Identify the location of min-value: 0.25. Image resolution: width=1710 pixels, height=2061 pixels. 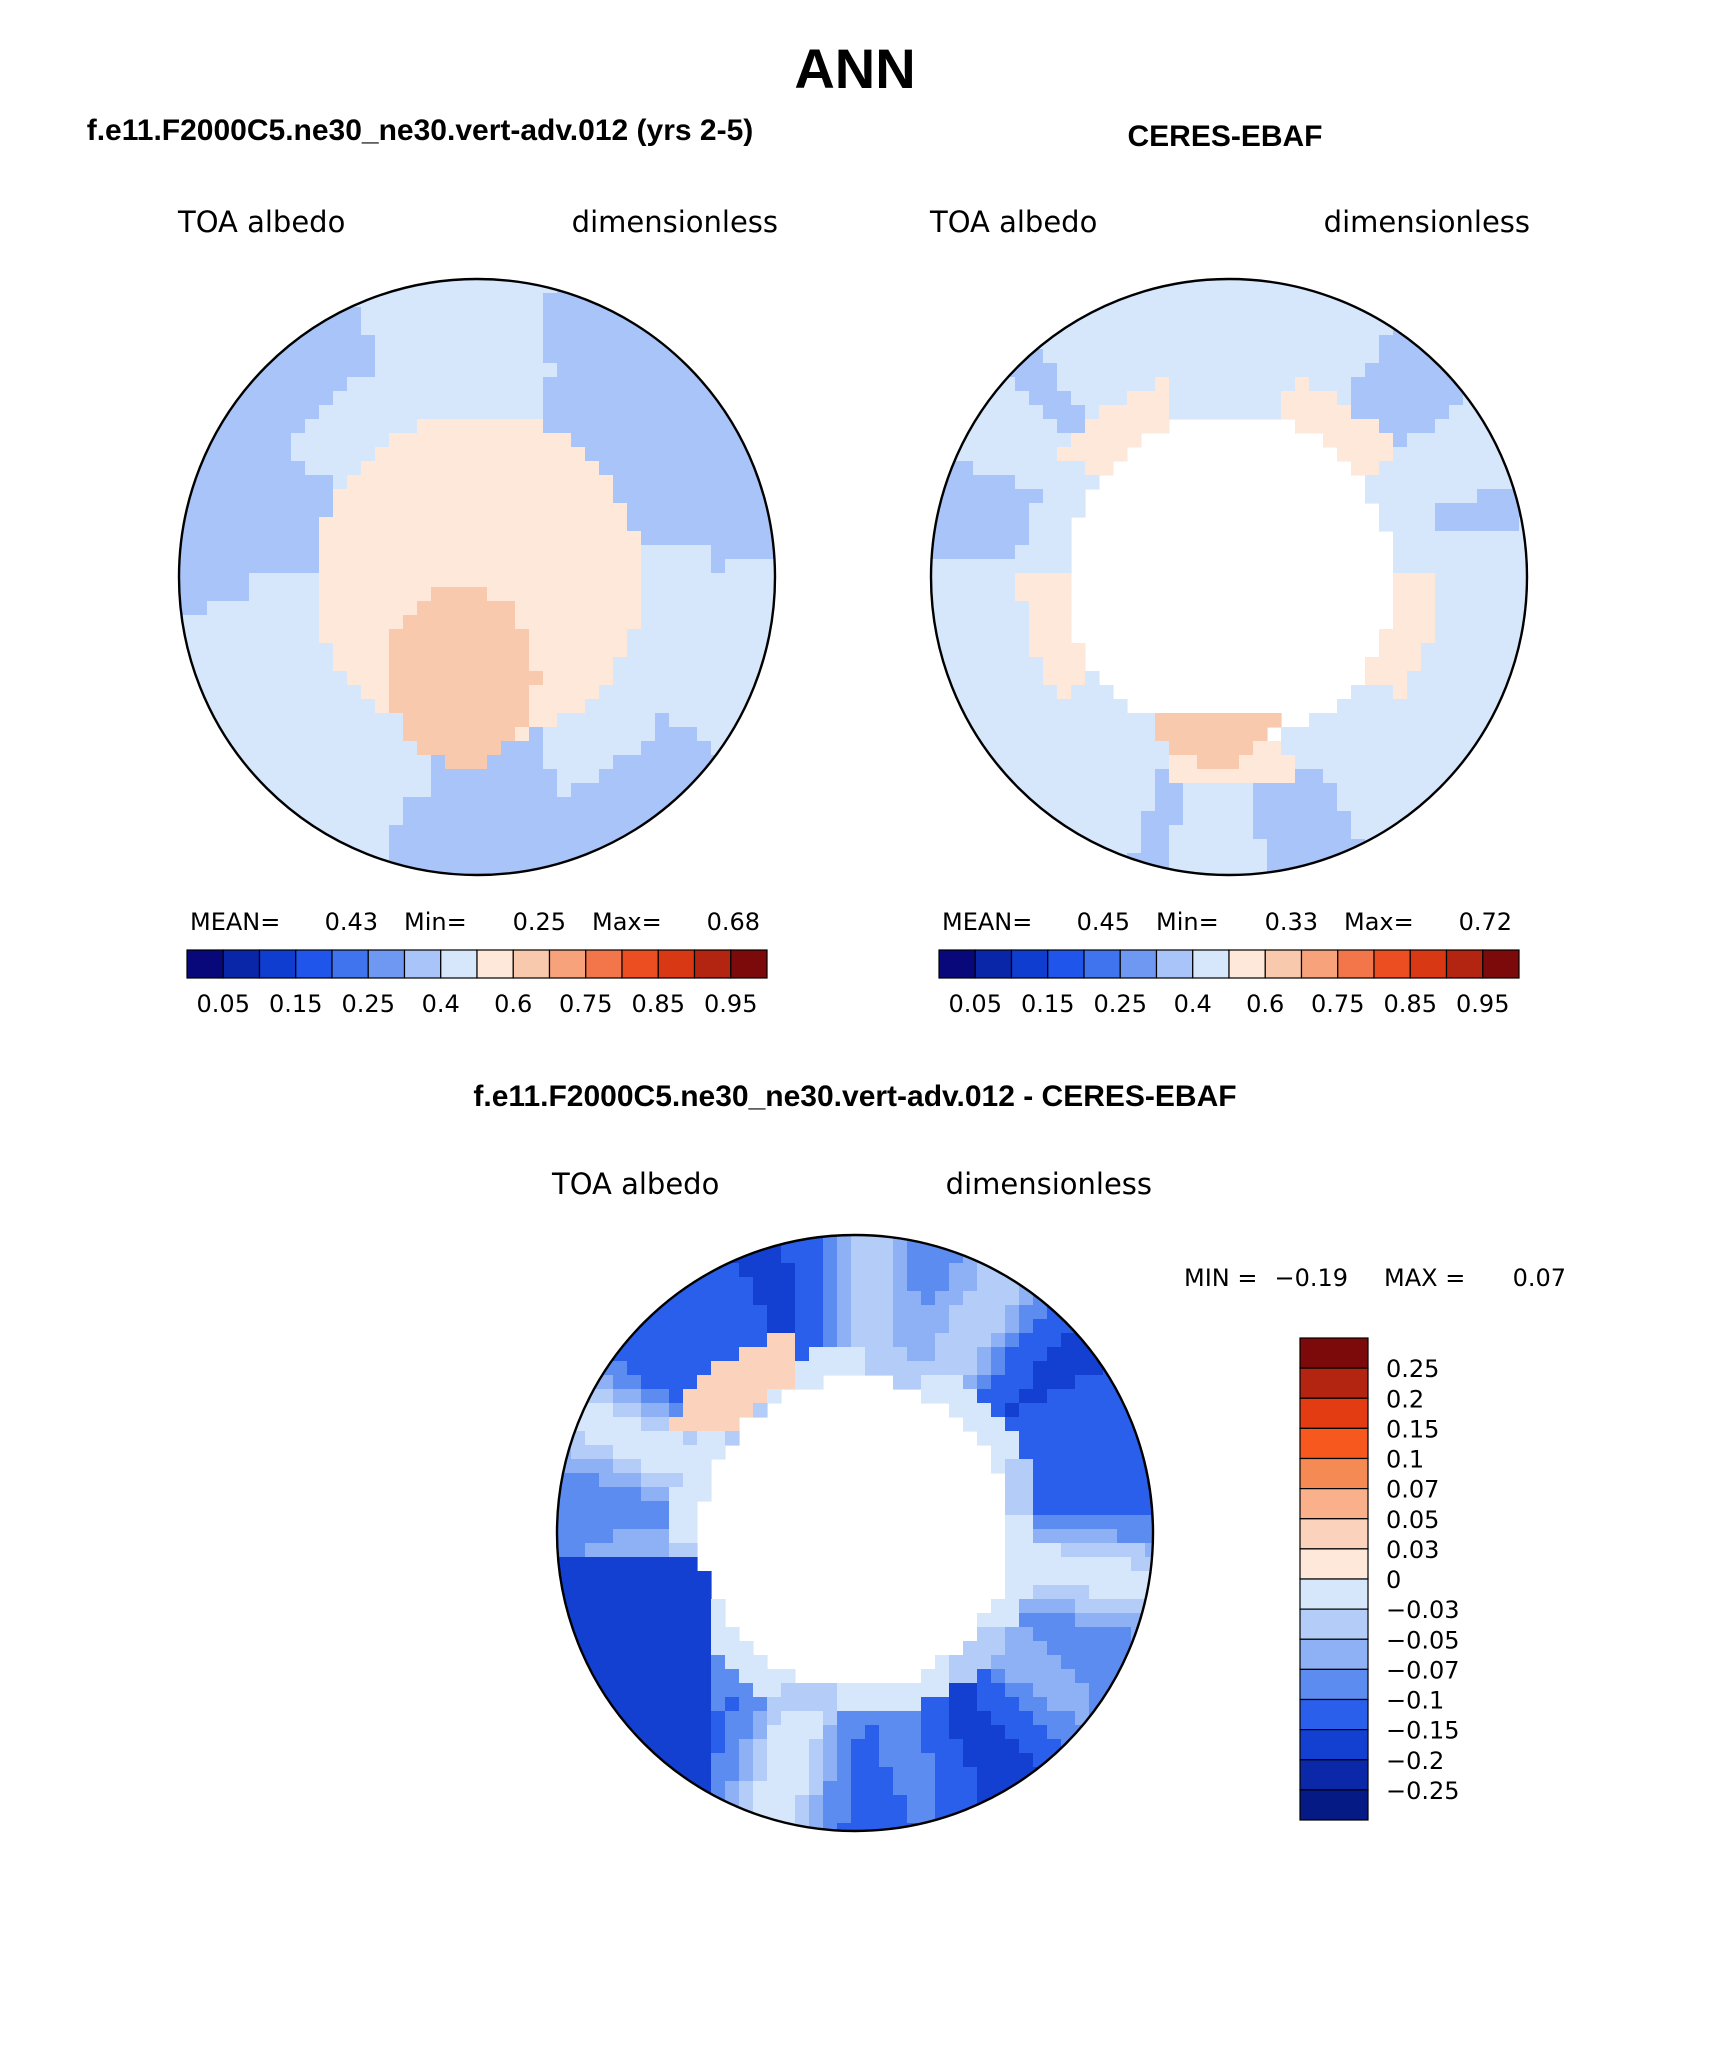
(539, 922).